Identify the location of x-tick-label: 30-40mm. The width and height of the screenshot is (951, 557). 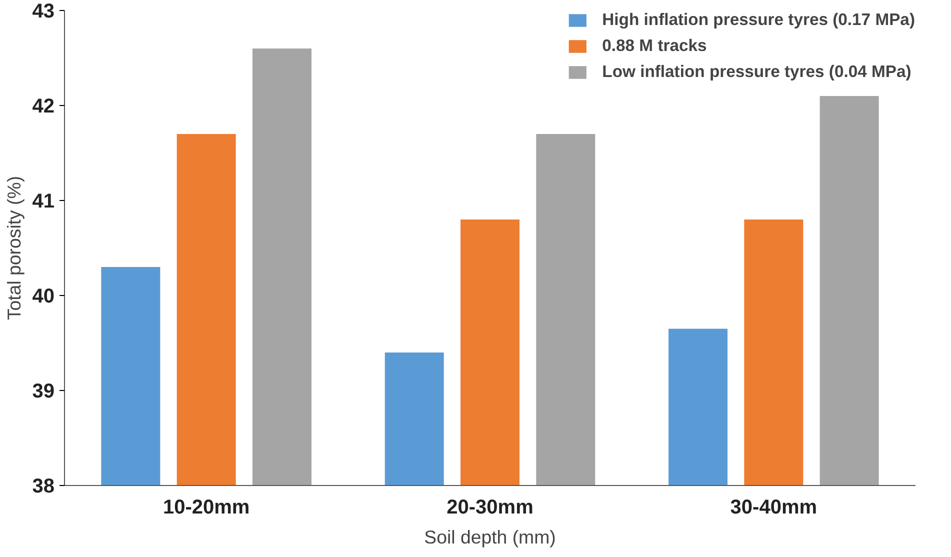
(774, 507).